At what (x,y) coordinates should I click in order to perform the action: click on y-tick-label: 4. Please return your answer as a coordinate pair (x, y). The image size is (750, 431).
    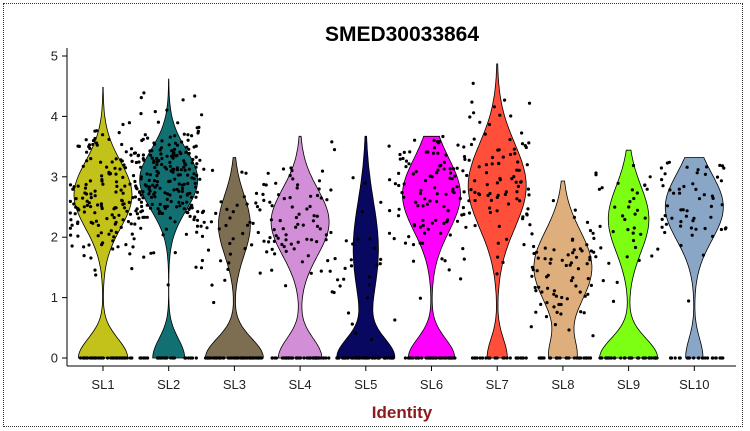
    Looking at the image, I should click on (54, 116).